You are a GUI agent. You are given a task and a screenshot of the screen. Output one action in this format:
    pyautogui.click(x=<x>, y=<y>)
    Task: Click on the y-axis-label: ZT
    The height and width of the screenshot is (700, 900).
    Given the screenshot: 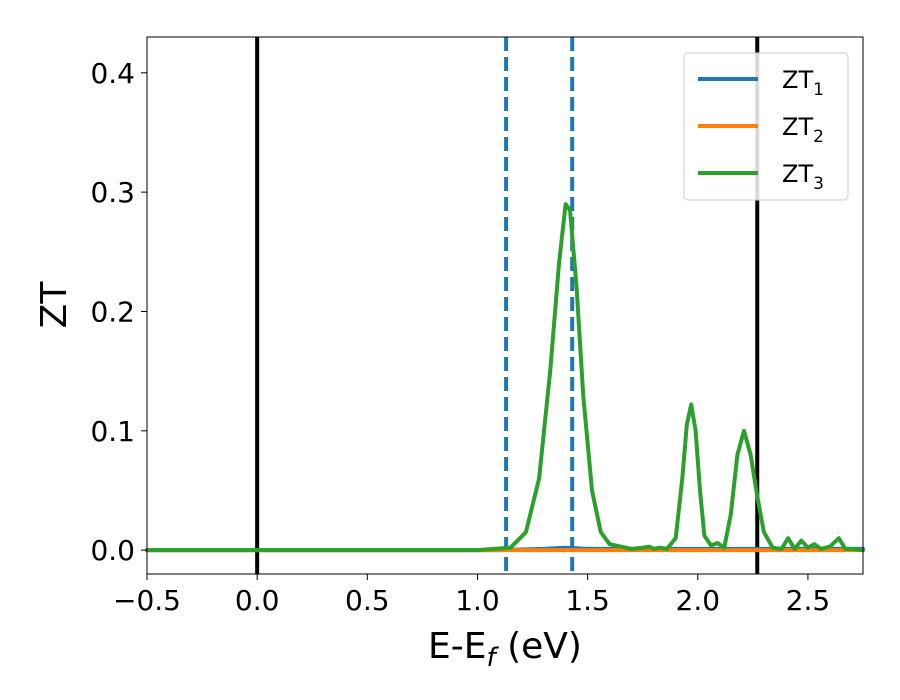 What is the action you would take?
    pyautogui.click(x=54, y=305)
    